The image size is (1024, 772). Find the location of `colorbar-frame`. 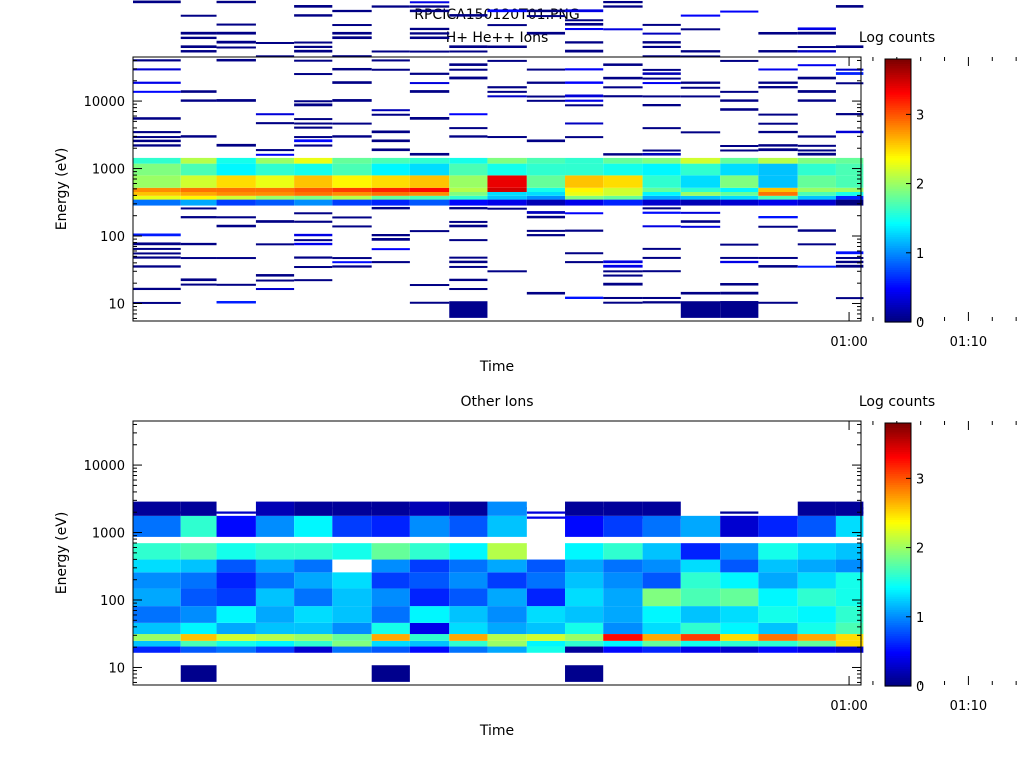

colorbar-frame is located at coordinates (898, 554).